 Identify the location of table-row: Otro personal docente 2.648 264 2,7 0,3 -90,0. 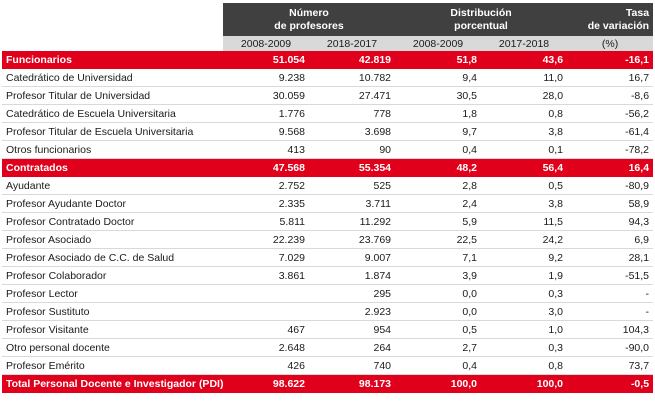
(328, 347).